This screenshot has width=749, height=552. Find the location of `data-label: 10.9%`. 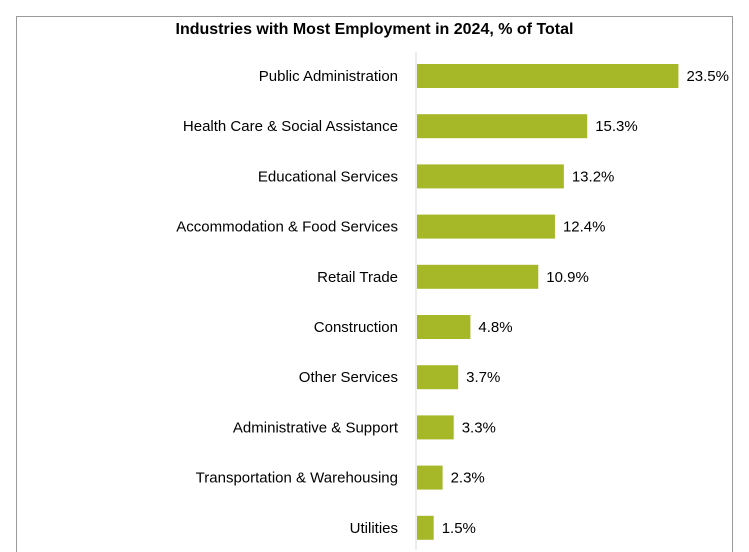

data-label: 10.9% is located at coordinates (567, 277).